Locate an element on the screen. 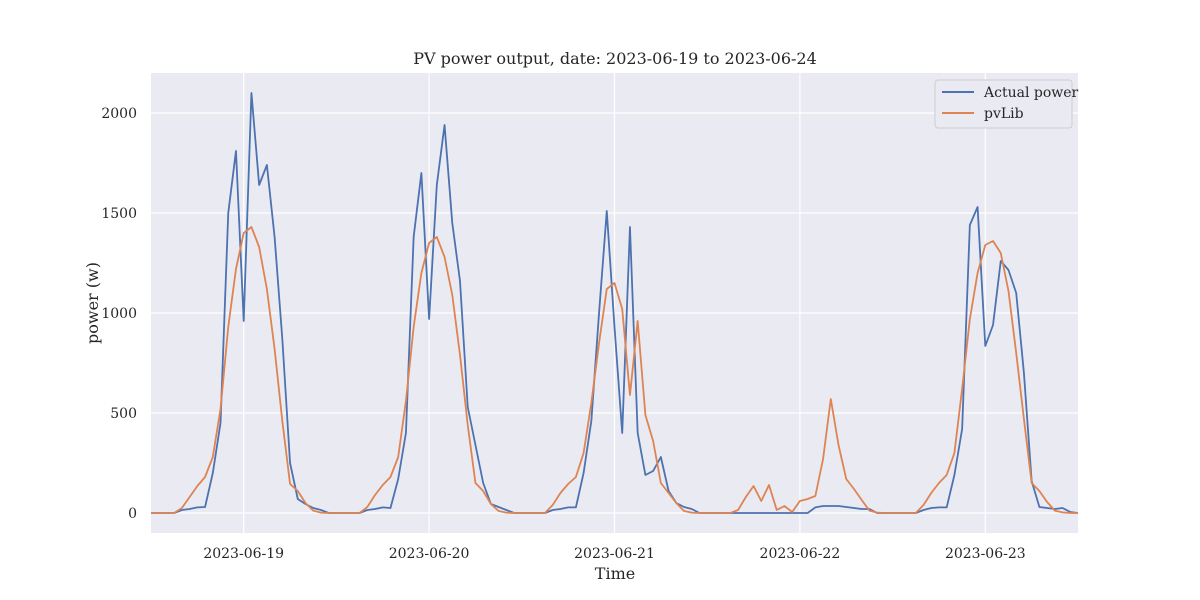  y-tick-label: 1500 is located at coordinates (119, 214).